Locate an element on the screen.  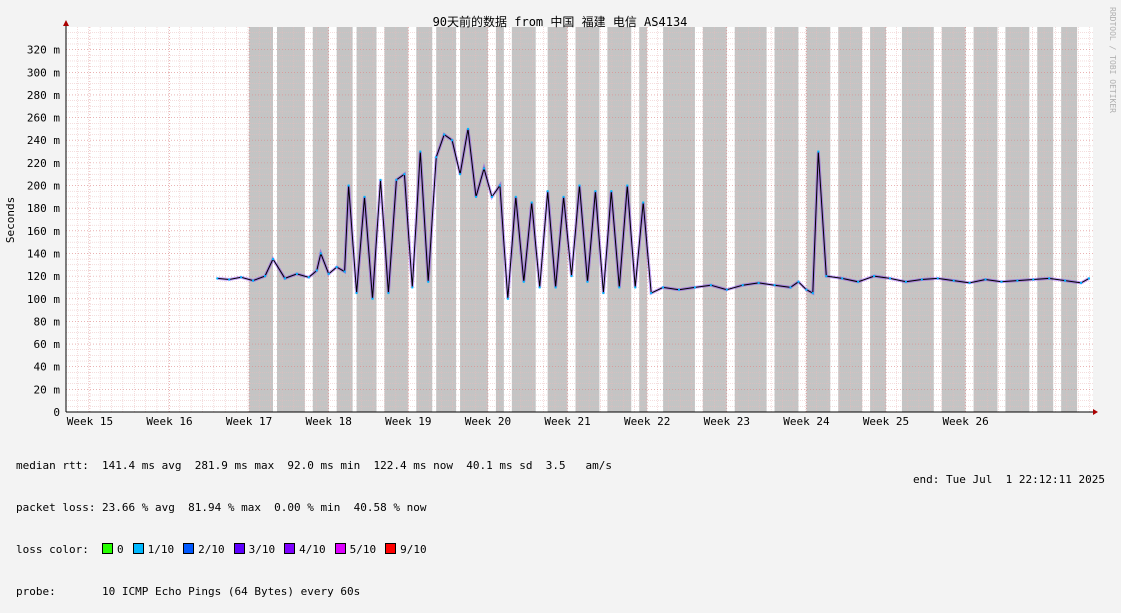
y-tick-label: 260 m is located at coordinates (43, 118).